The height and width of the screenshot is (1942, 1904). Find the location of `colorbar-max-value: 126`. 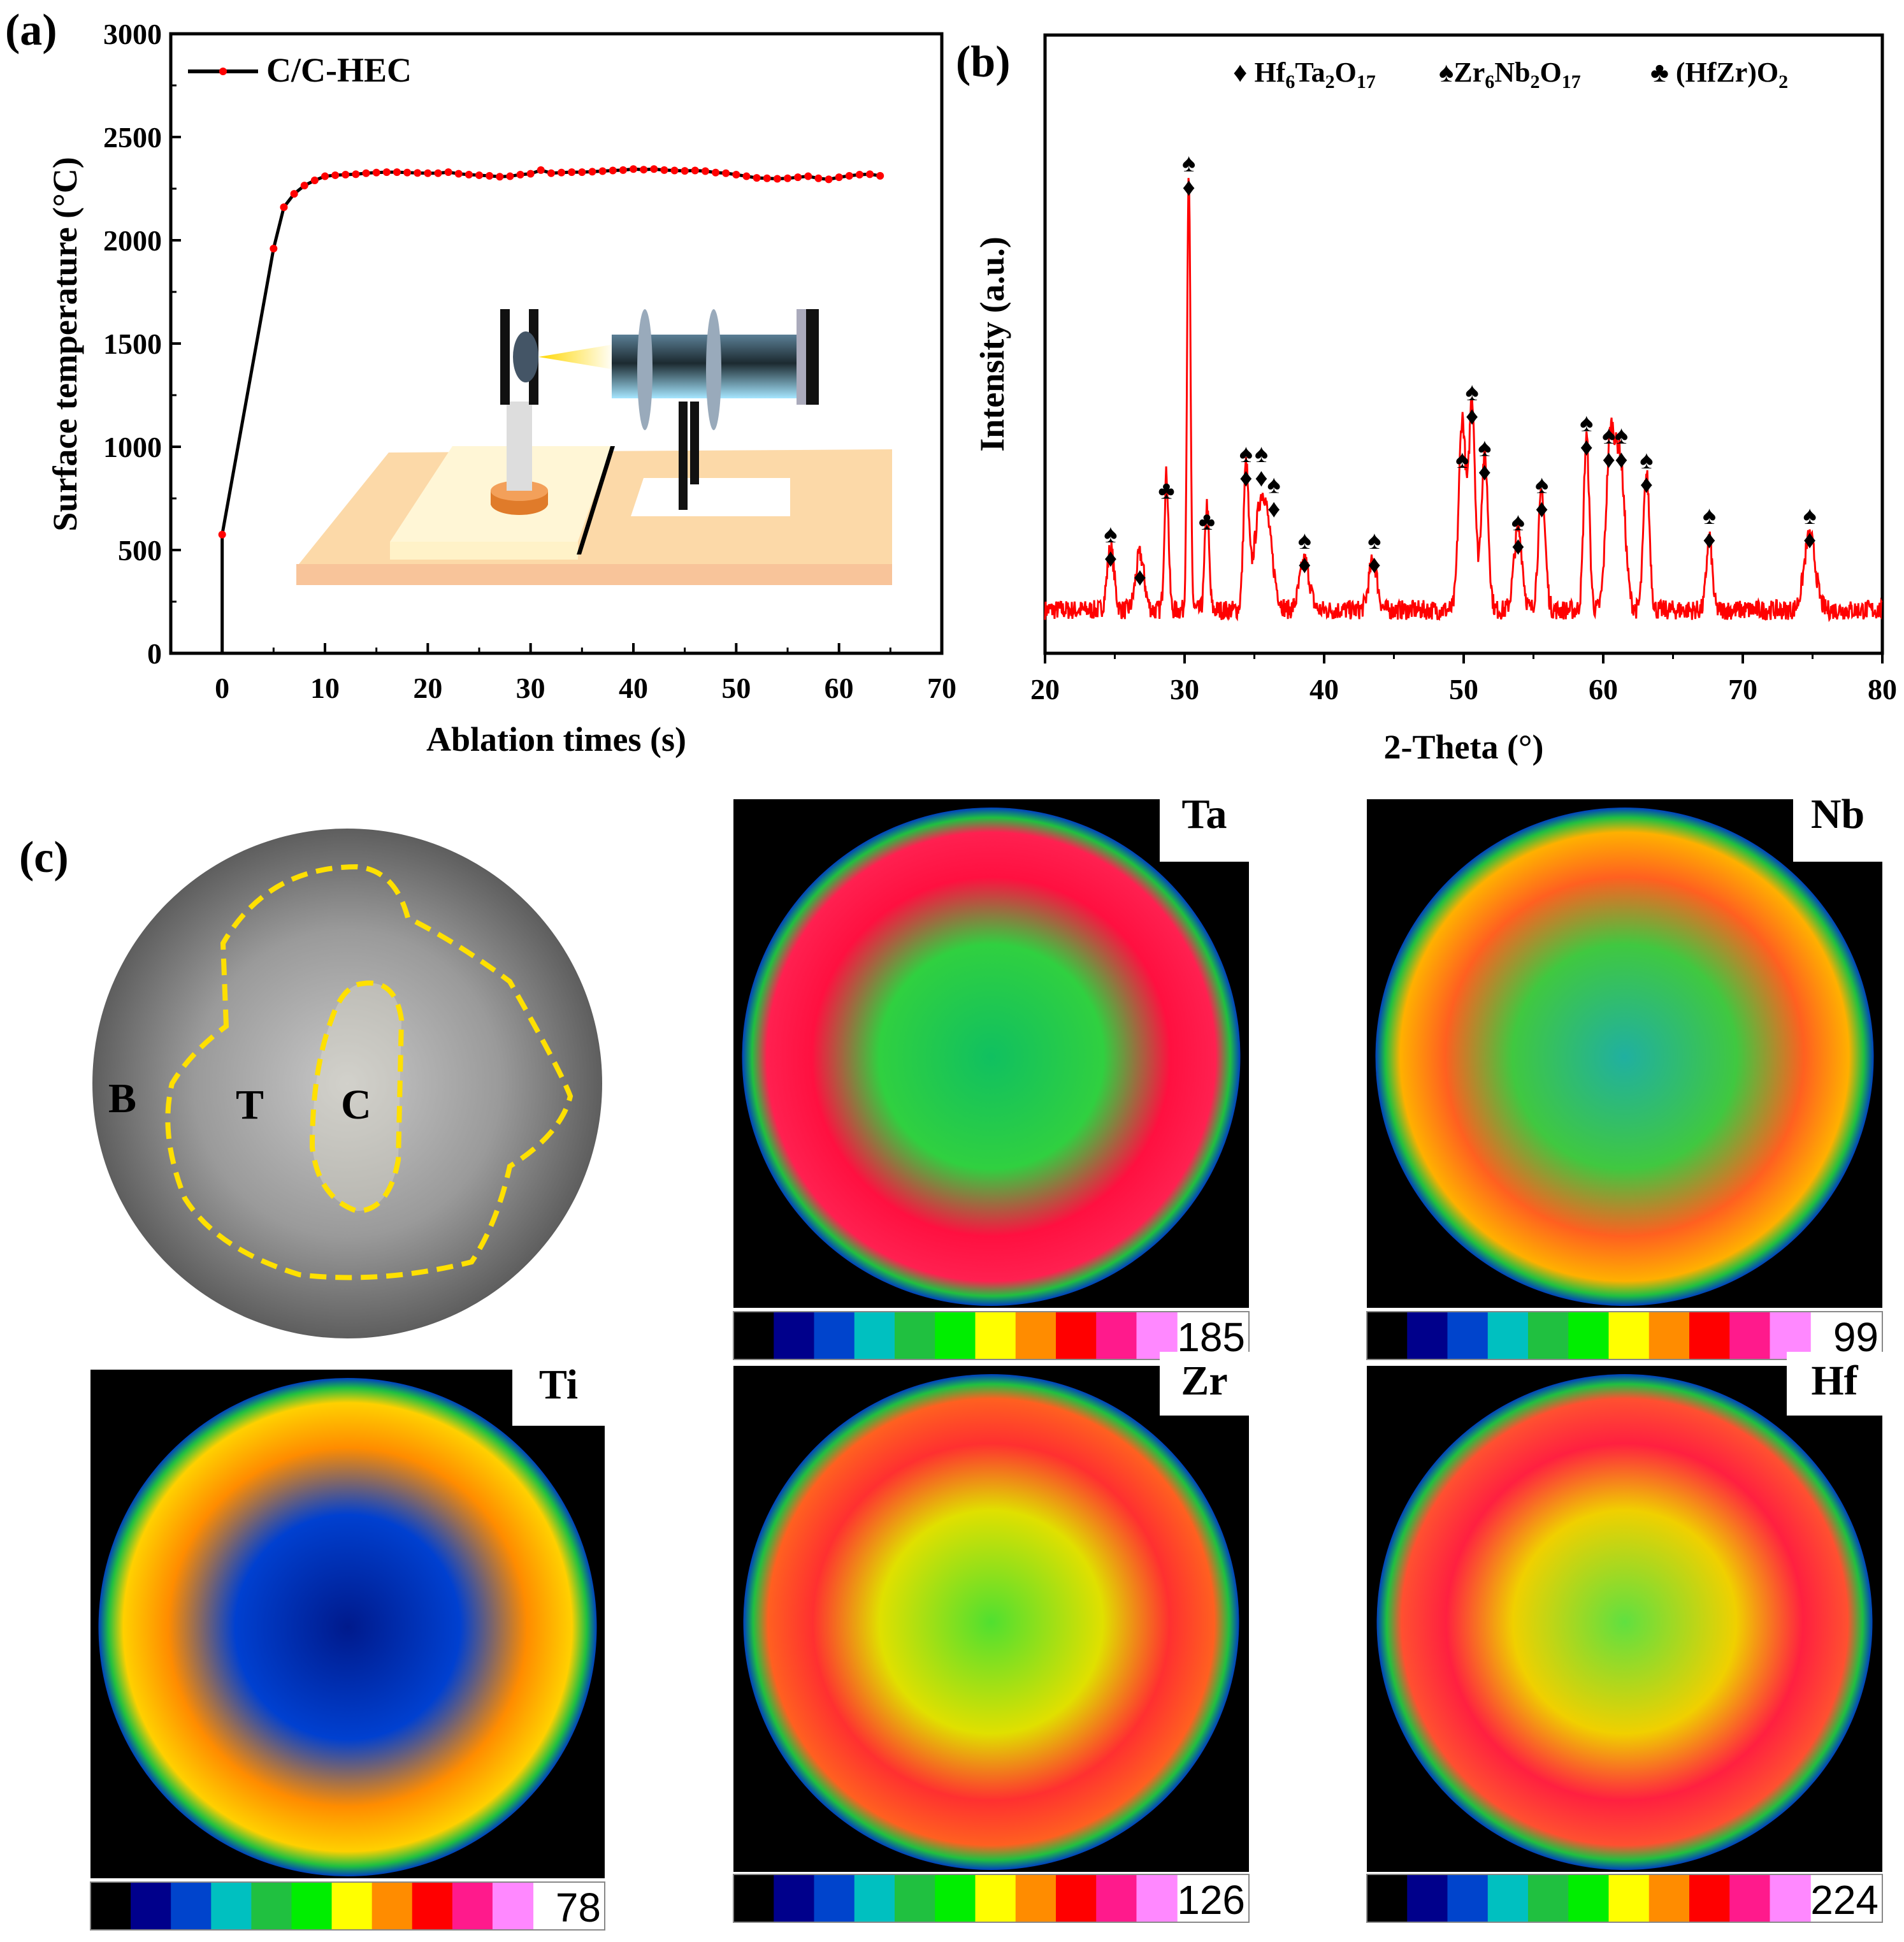

colorbar-max-value: 126 is located at coordinates (1211, 1900).